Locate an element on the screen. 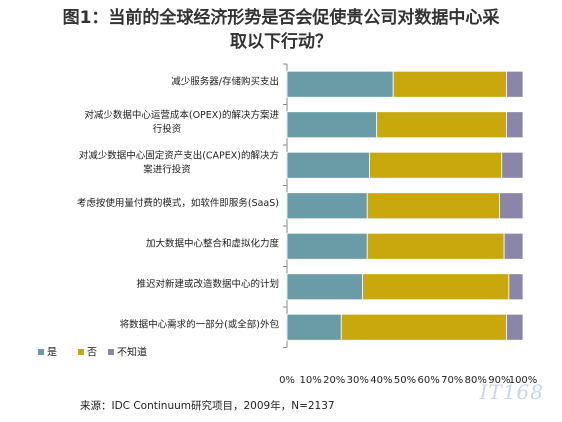 This screenshot has width=562, height=422. legend: 是 否 不知道 is located at coordinates (92, 352).